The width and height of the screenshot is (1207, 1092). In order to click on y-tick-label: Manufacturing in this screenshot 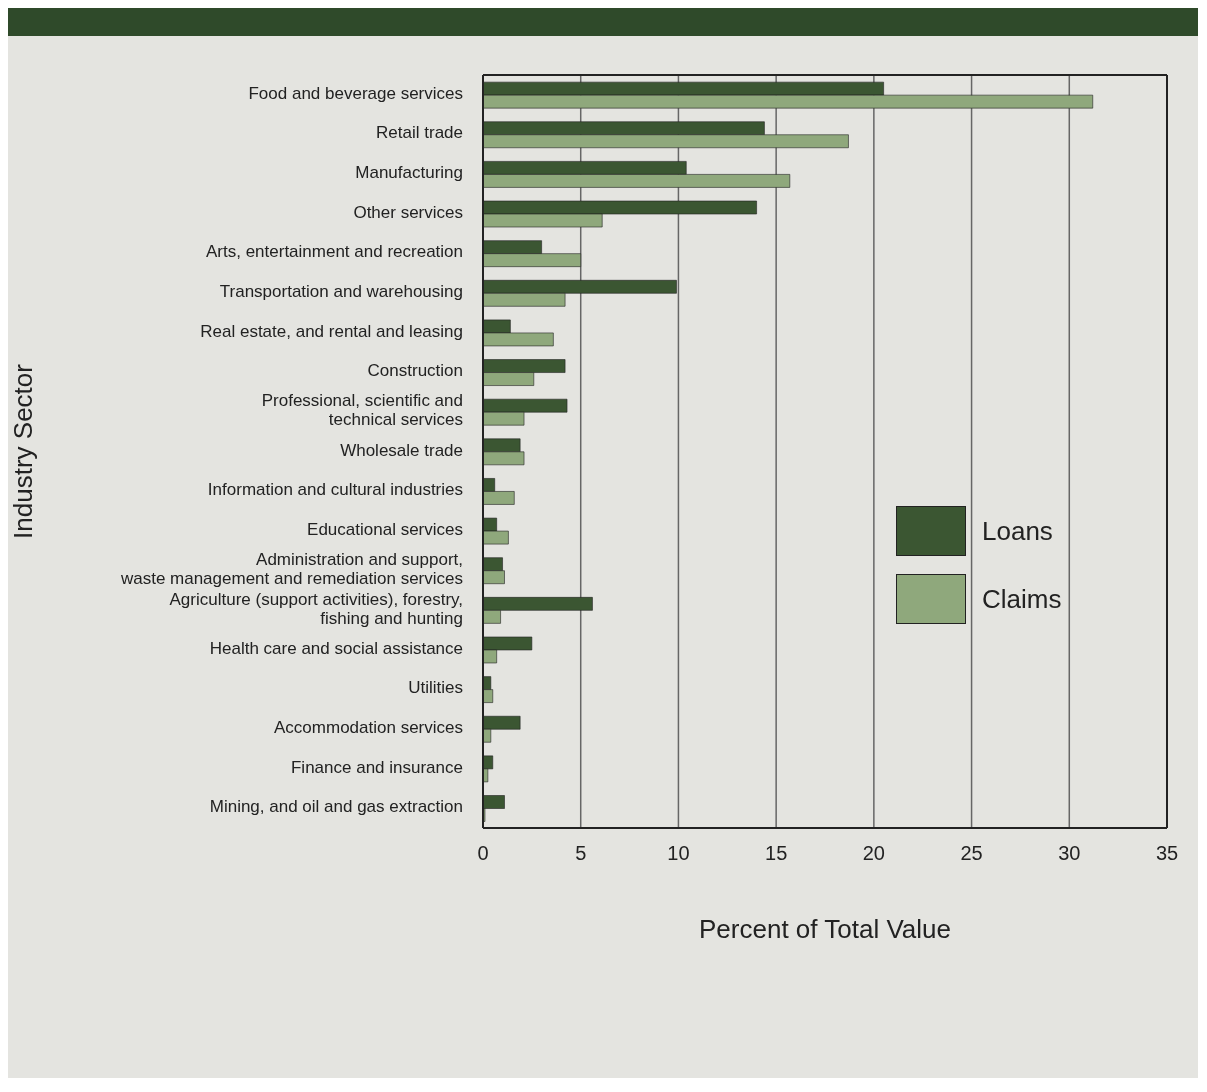, I will do `click(409, 173)`.